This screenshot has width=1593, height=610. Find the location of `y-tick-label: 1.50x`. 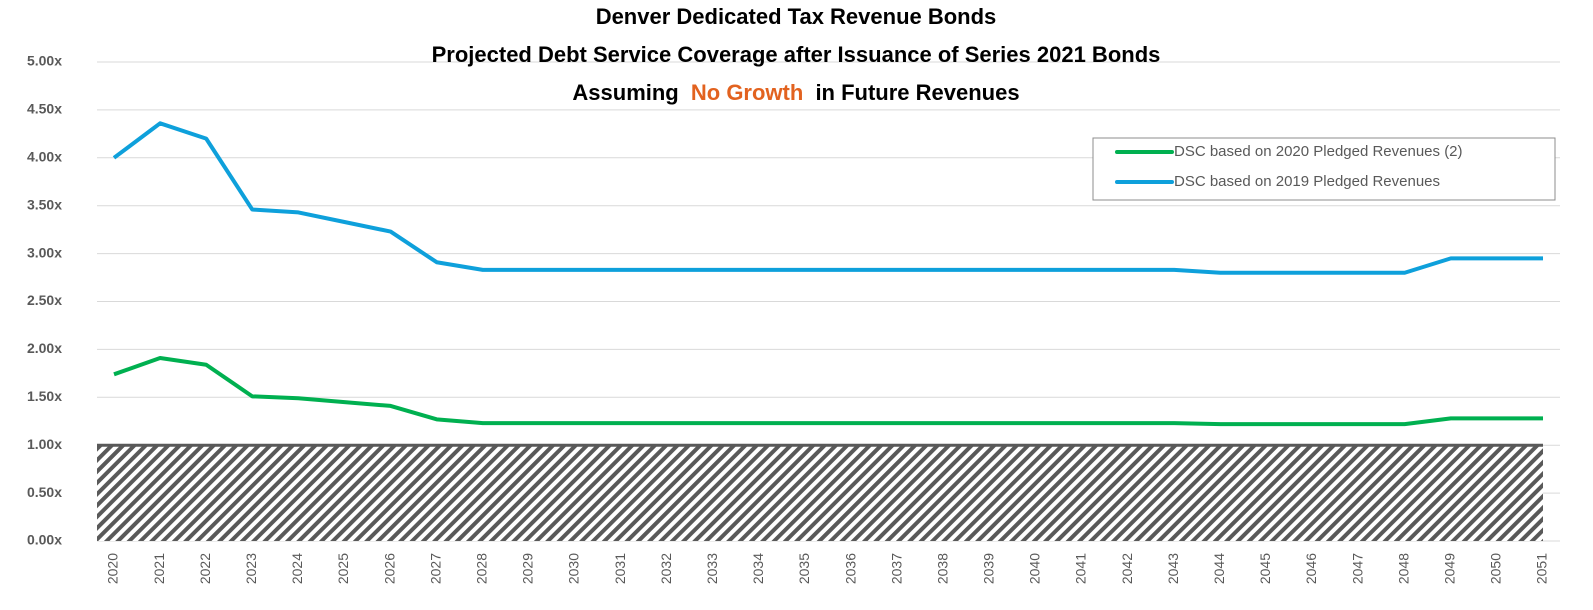

y-tick-label: 1.50x is located at coordinates (44, 396).